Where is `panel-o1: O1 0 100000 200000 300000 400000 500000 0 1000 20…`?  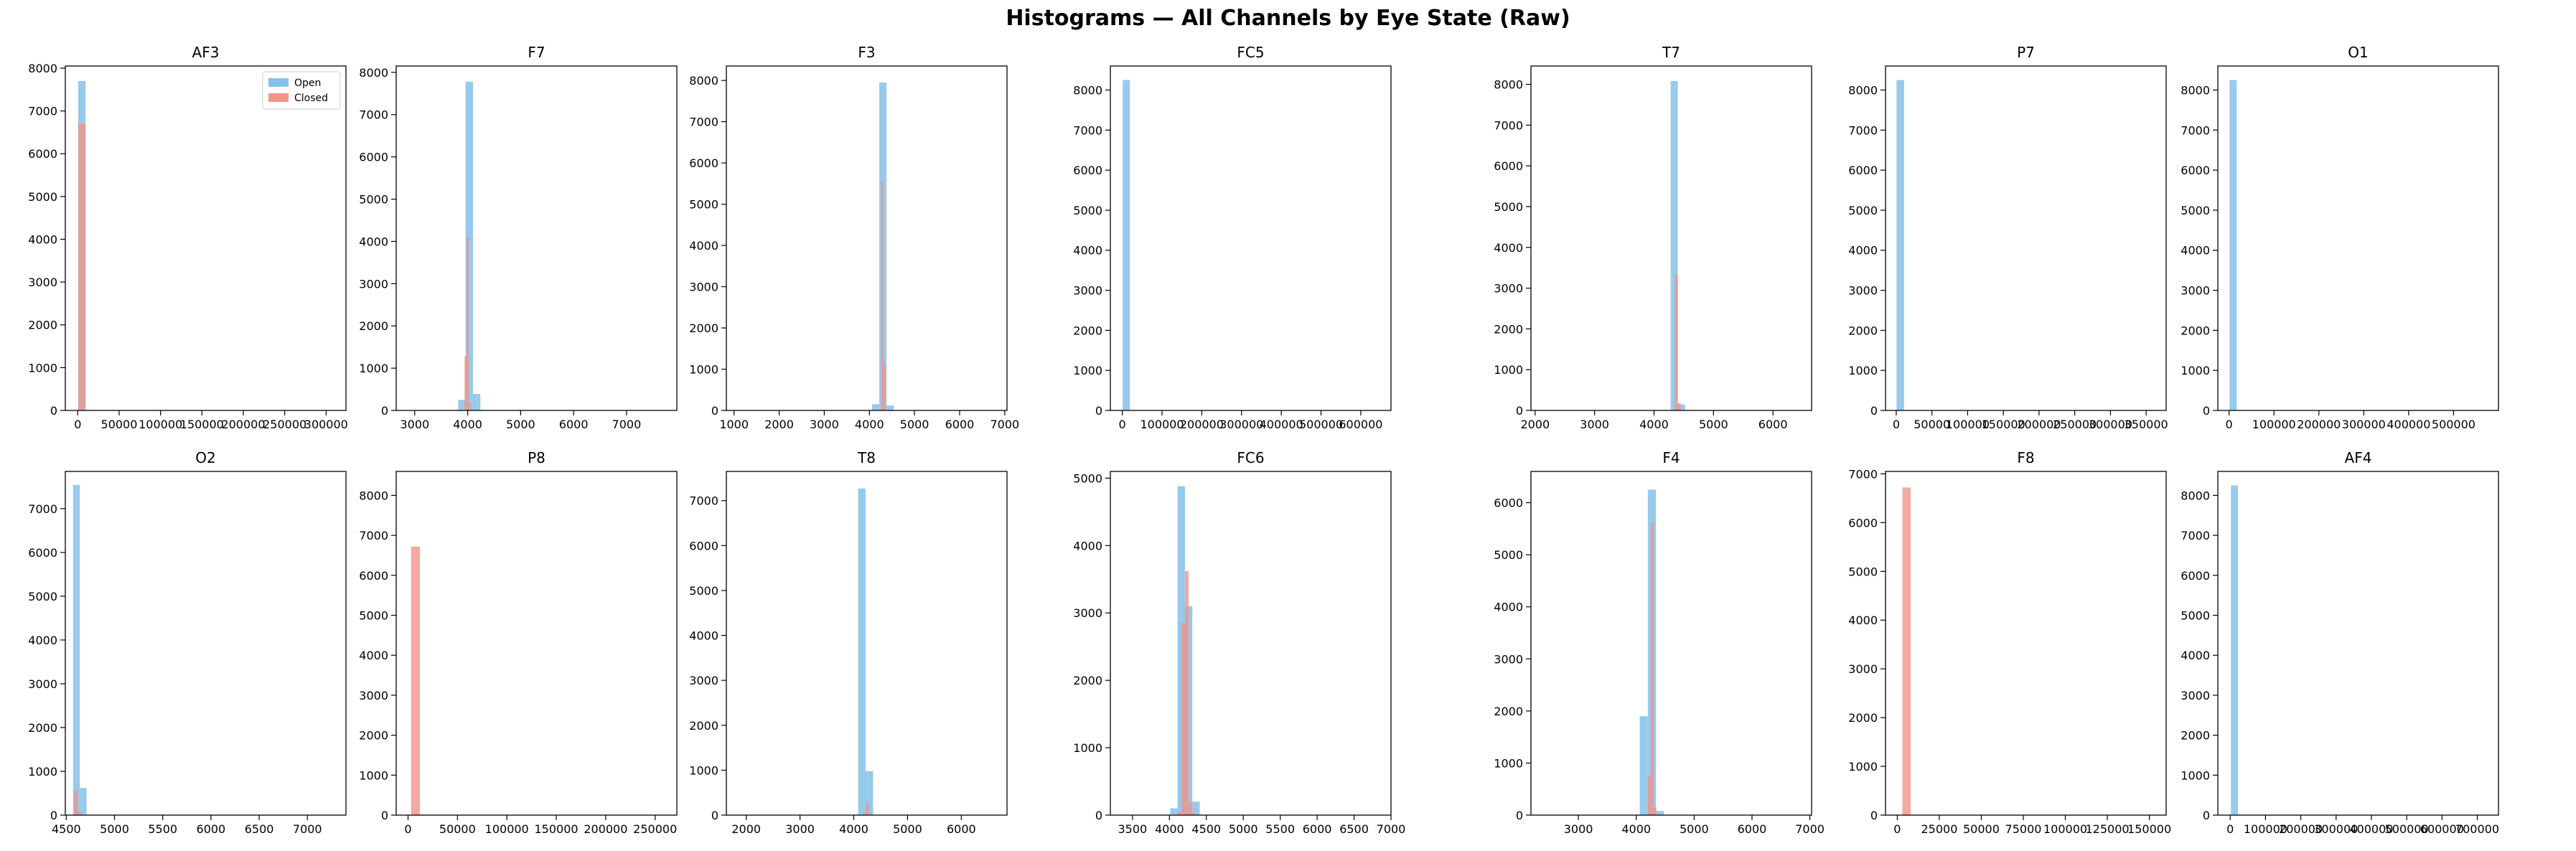
panel-o1: O1 0 100000 200000 300000 400000 500000 0 1000 20… is located at coordinates (2340, 237).